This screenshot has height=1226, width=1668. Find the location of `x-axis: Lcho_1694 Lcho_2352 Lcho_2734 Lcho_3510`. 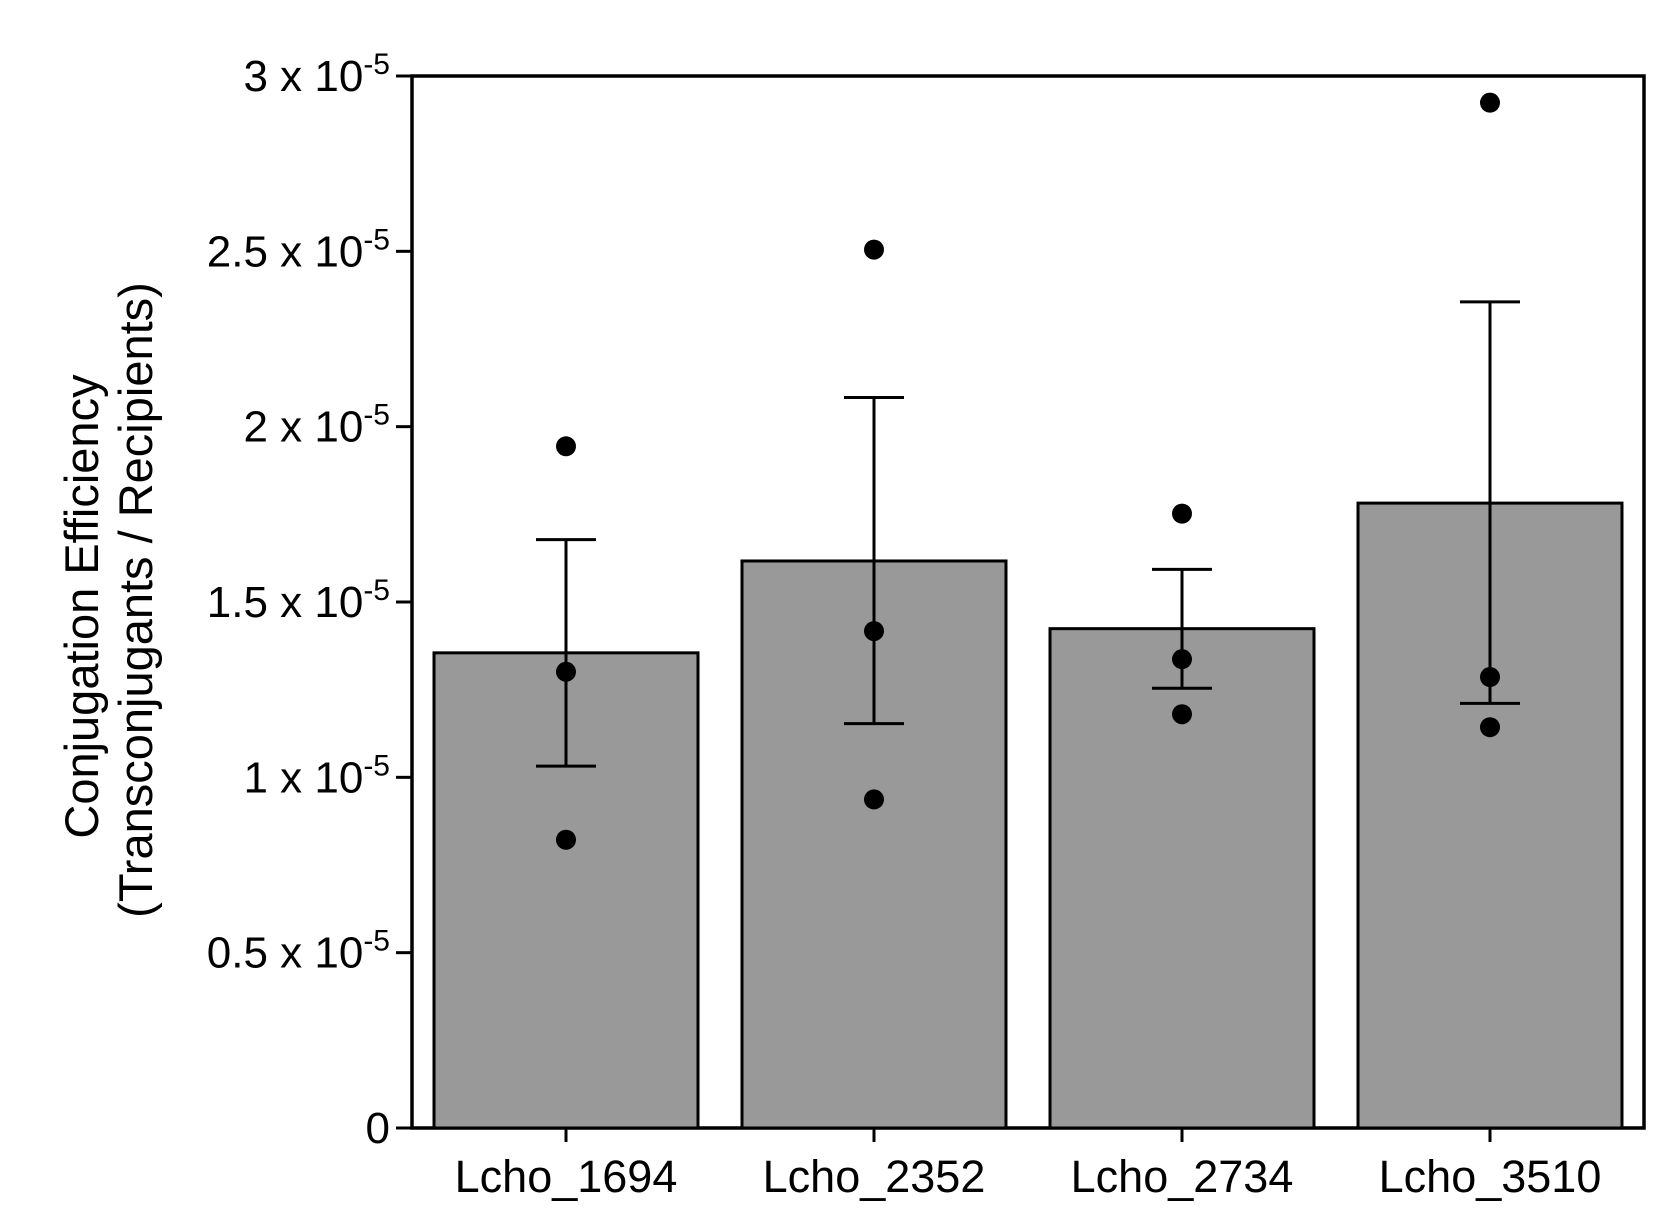

x-axis: Lcho_1694 Lcho_2352 Lcho_2734 Lcho_3510 is located at coordinates (1028, 1165).